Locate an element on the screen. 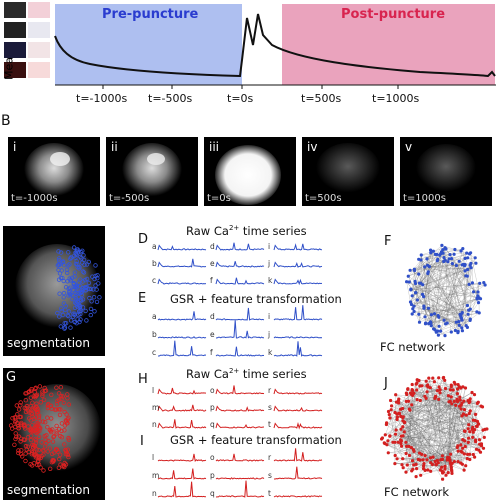  fc-network-caption-j: FC network is located at coordinates (417, 492).